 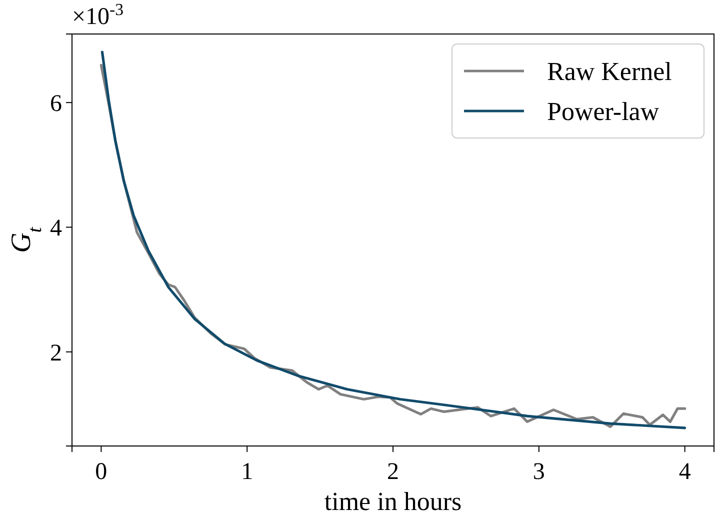 I want to click on legend-label: Raw Kernel, so click(x=609, y=71).